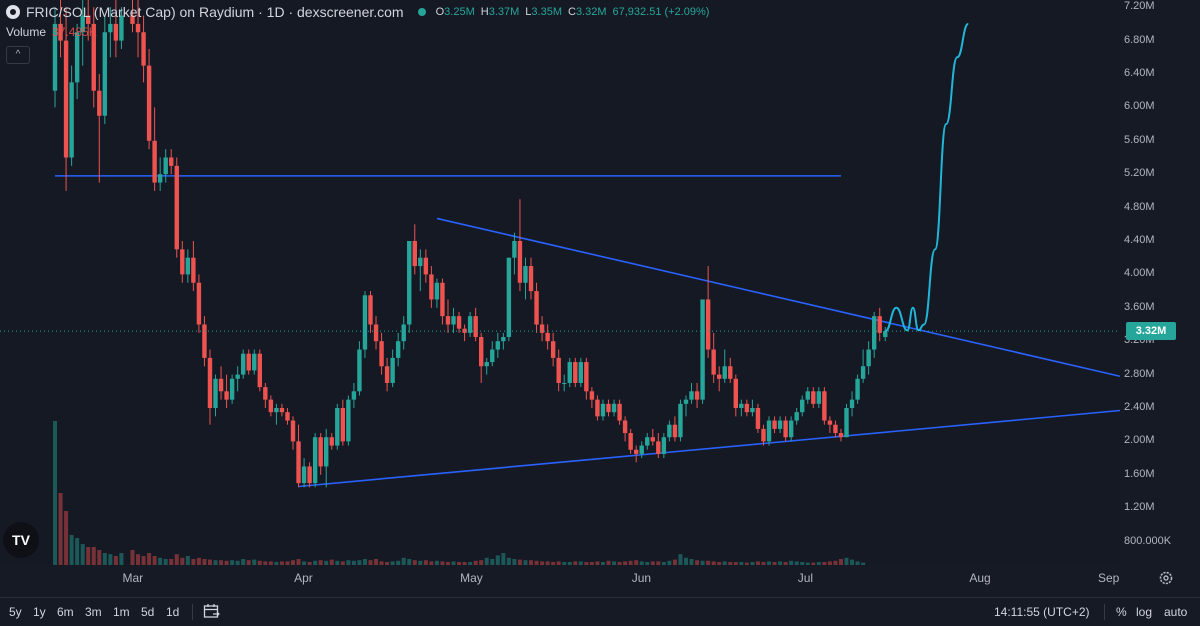 The width and height of the screenshot is (1200, 626). Describe the element at coordinates (805, 578) in the screenshot. I see `time-tick-label: Jul` at that location.